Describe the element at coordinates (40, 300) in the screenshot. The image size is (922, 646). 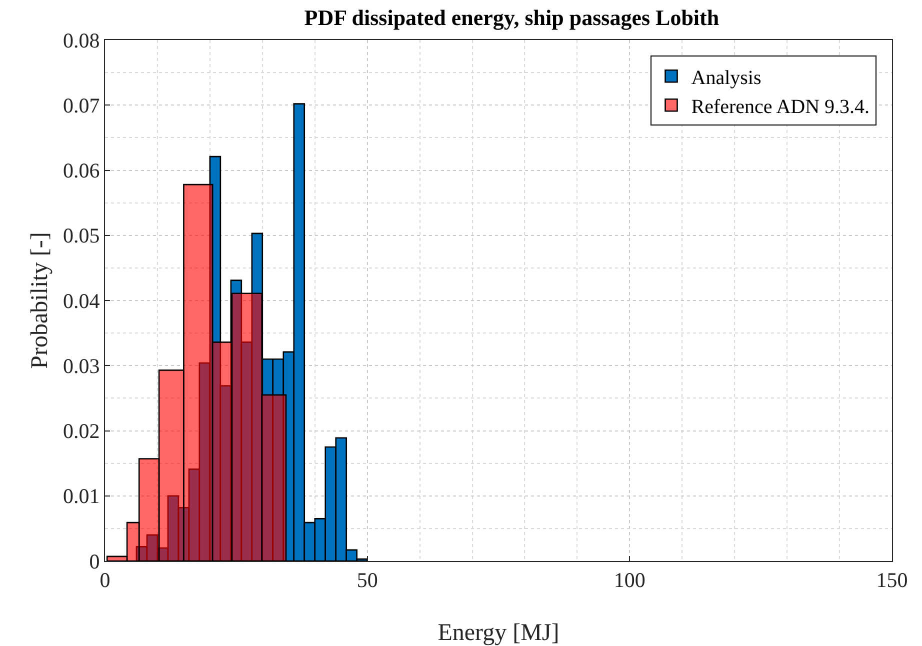
I see `y-axis-title: Probability [-]` at that location.